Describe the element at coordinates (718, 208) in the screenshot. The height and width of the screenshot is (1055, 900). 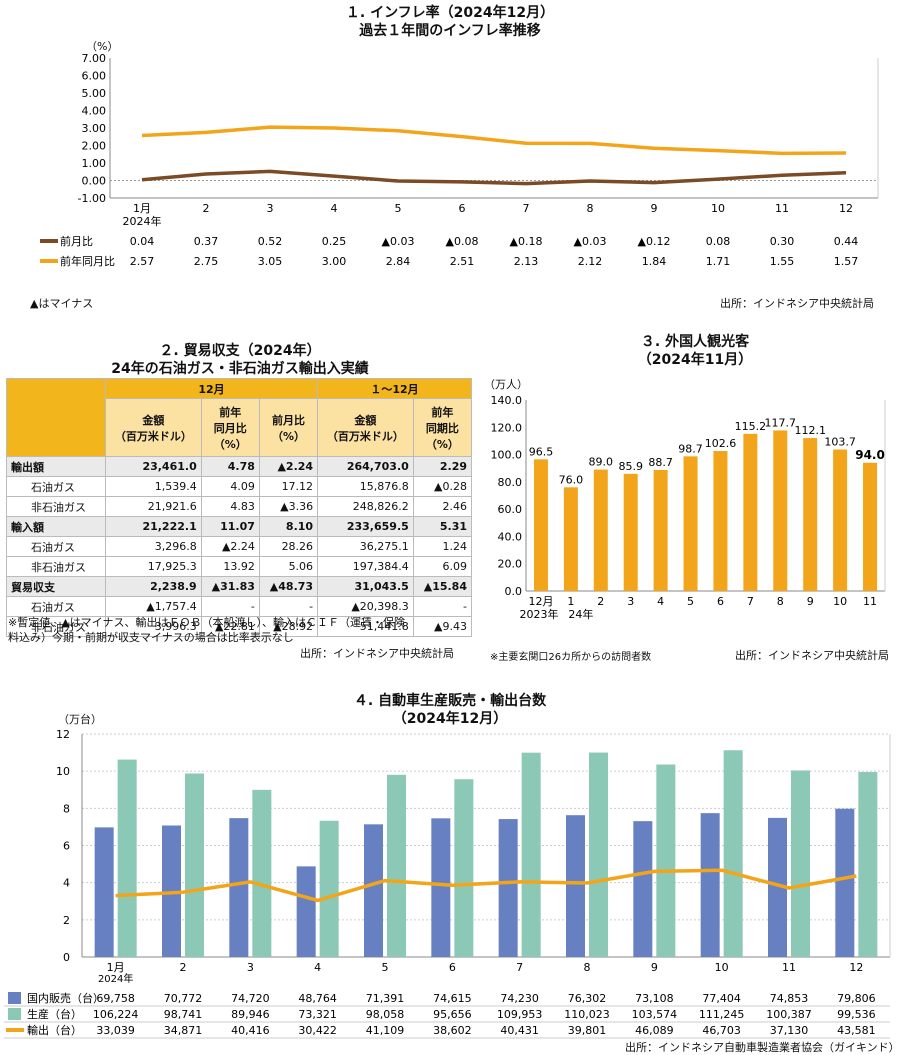
I see `inflation-x-tick: 10` at that location.